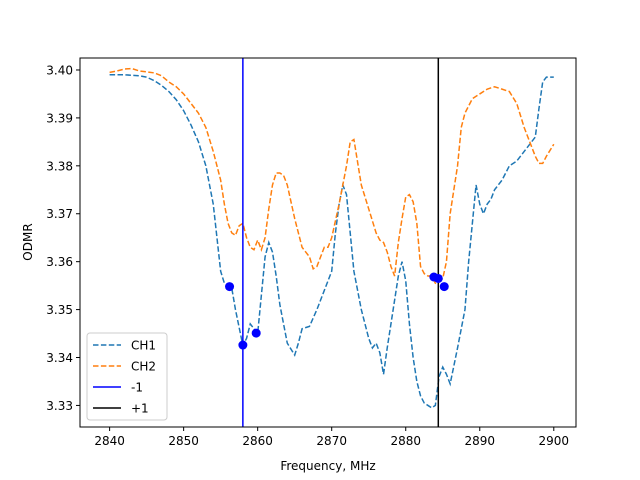  Describe the element at coordinates (337, 311) in the screenshot. I see `marker-layer` at that location.